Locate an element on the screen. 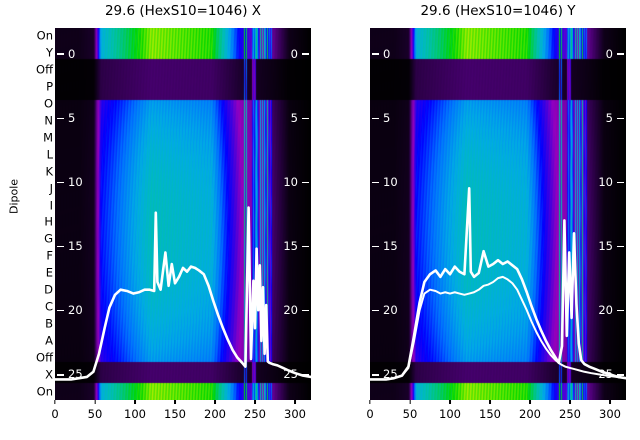  category-tick-left-0: On is located at coordinates (44, 35).